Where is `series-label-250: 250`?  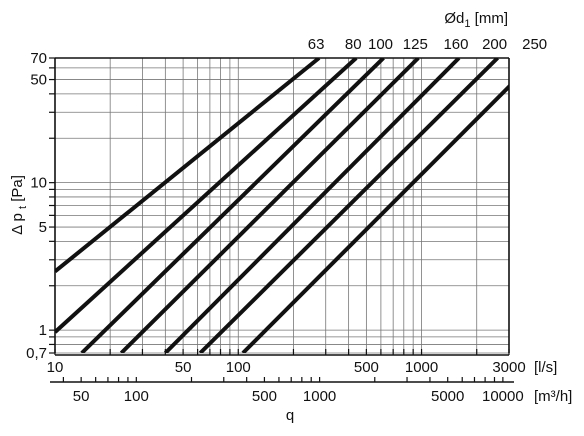 series-label-250: 250 is located at coordinates (534, 44).